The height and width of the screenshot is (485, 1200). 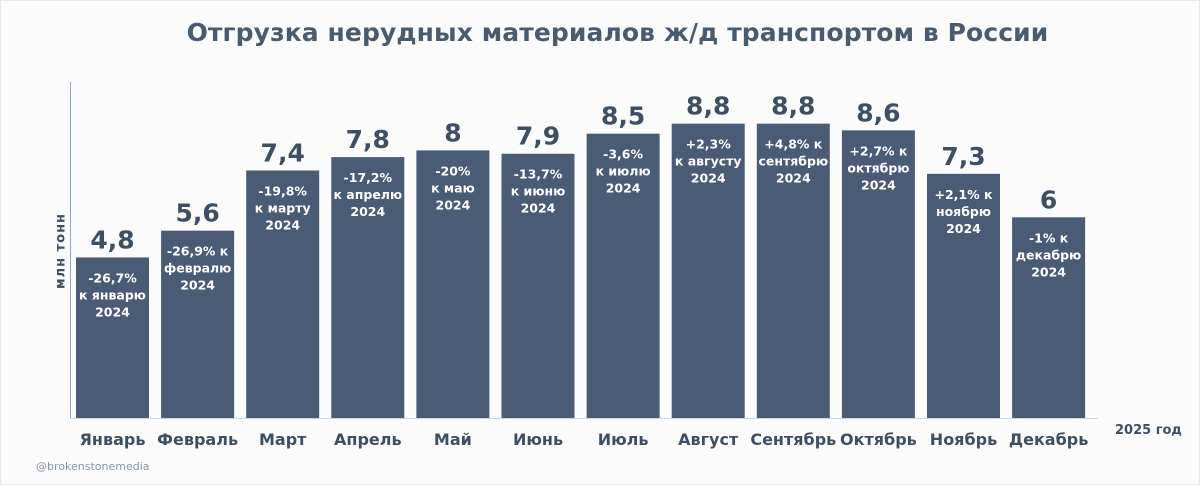 I want to click on bar-value-label: 4,8, so click(x=112, y=239).